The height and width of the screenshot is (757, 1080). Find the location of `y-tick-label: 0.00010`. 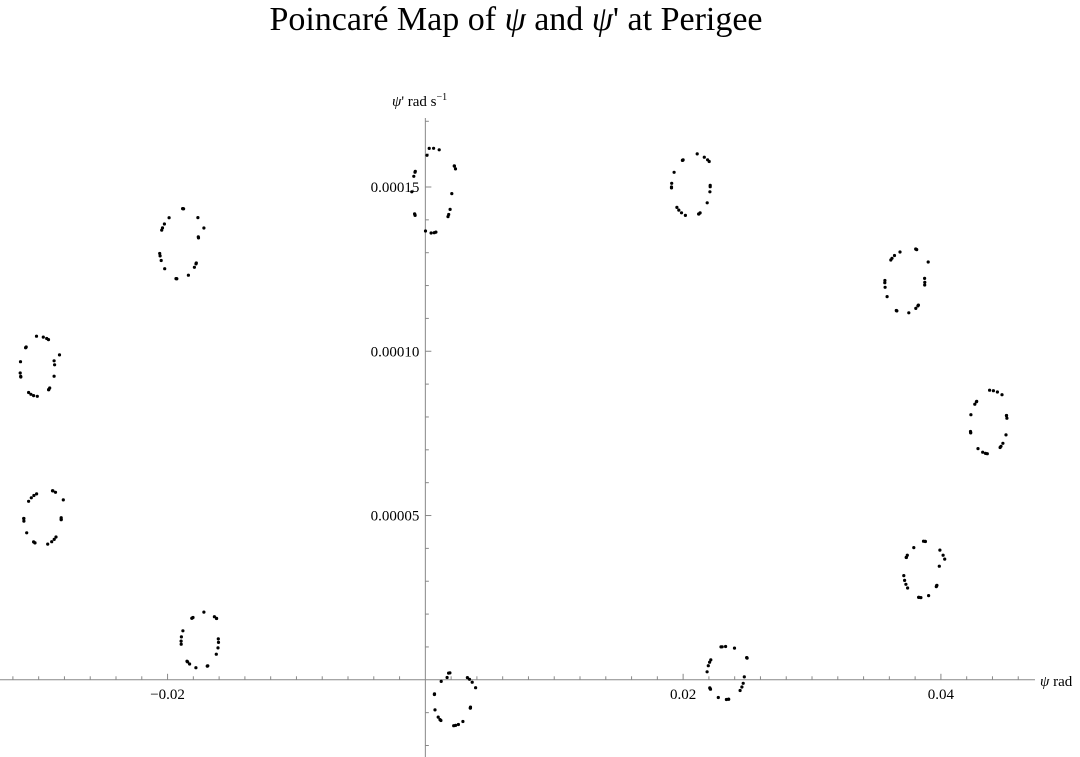

y-tick-label: 0.00010 is located at coordinates (395, 352).